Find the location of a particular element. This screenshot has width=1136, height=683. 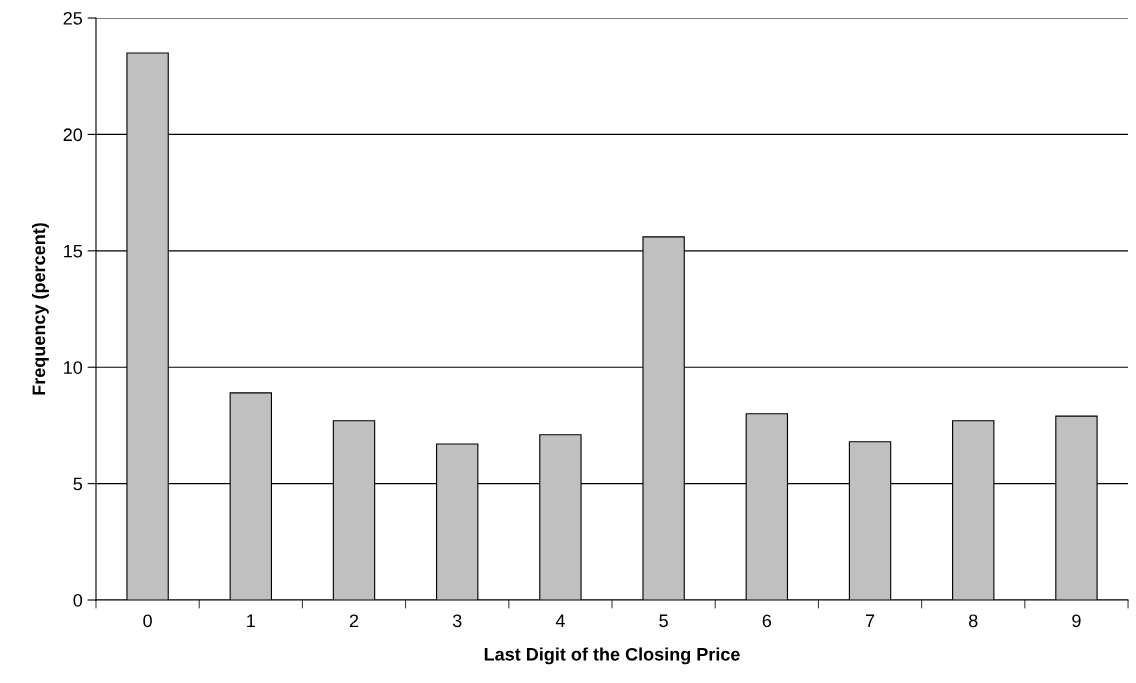

y-tick-label: 5 is located at coordinates (78, 484).